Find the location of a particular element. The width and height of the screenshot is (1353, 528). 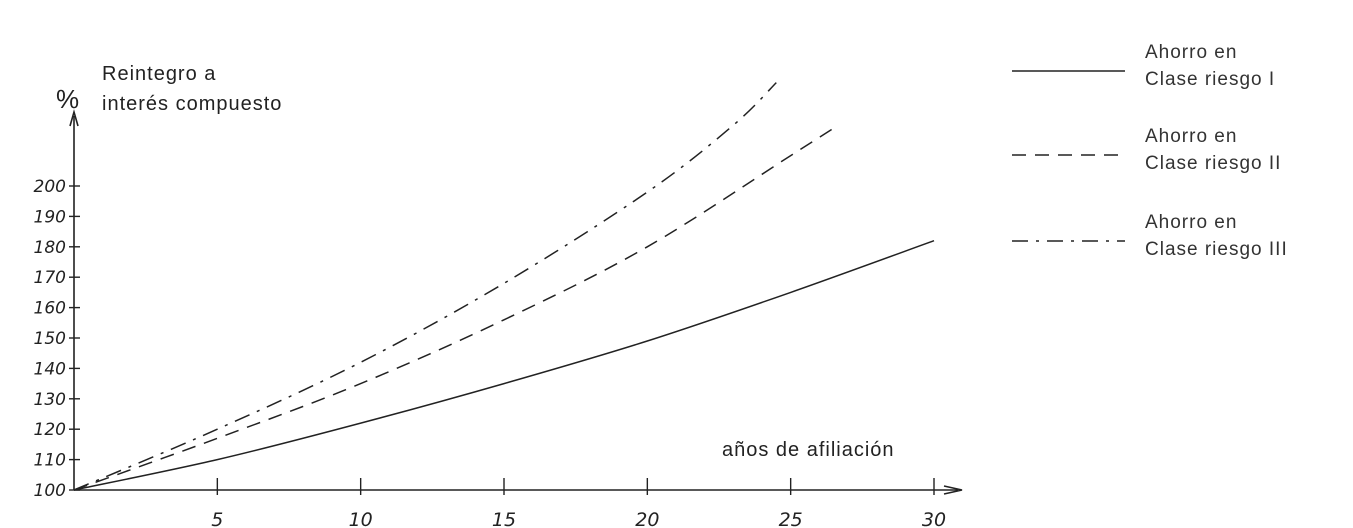

y-tick-label-120: 120 is located at coordinates (50, 430).